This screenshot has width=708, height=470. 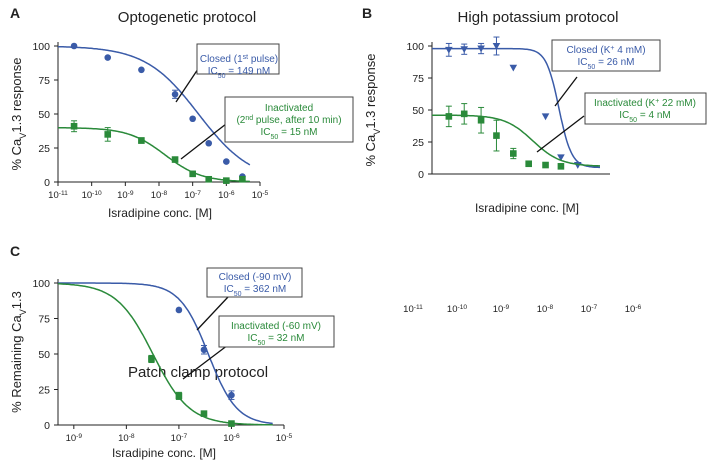 What do you see at coordinates (457, 310) in the screenshot?
I see `stray-tick-label: 10⁻¹⁰` at bounding box center [457, 310].